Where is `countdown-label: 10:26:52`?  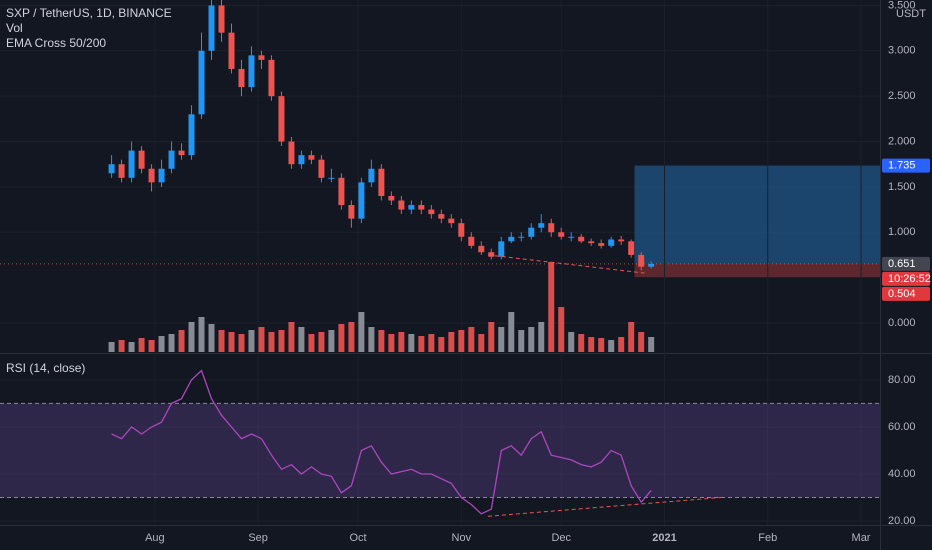 countdown-label: 10:26:52 is located at coordinates (909, 279).